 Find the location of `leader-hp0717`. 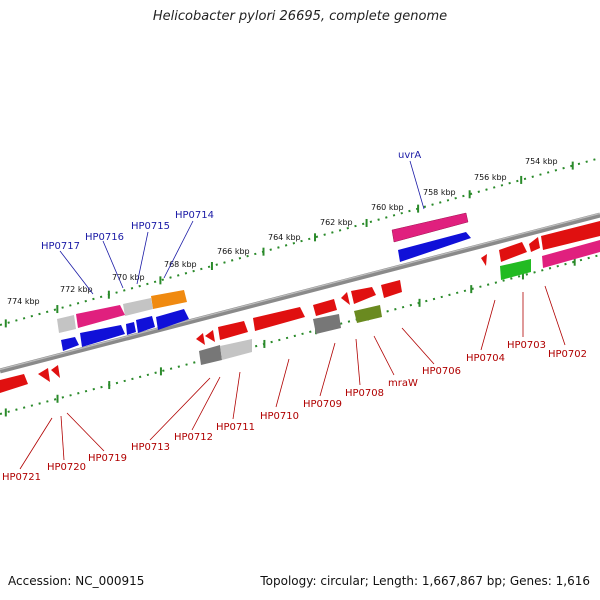

leader-hp0717 is located at coordinates (76, 272).